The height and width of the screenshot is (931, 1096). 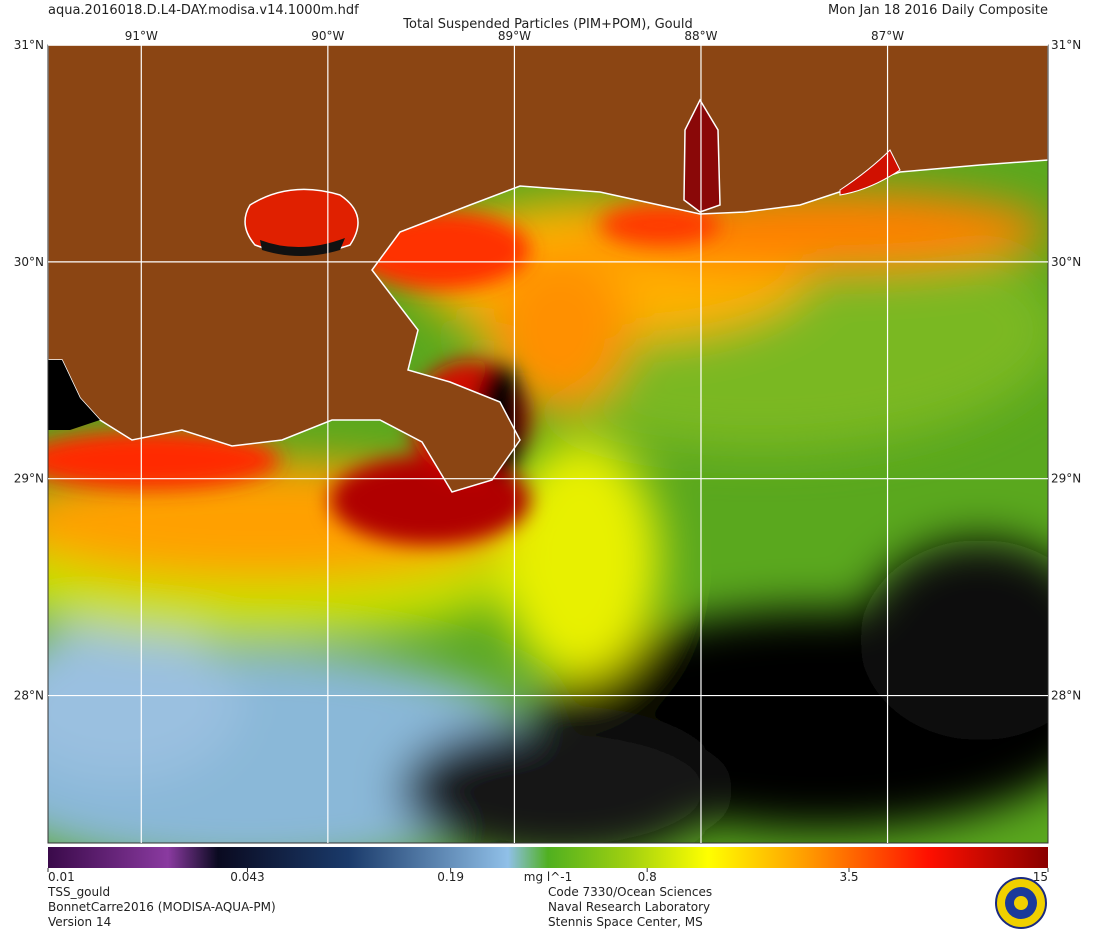 I want to click on longitude-label: 88°W, so click(x=700, y=36).